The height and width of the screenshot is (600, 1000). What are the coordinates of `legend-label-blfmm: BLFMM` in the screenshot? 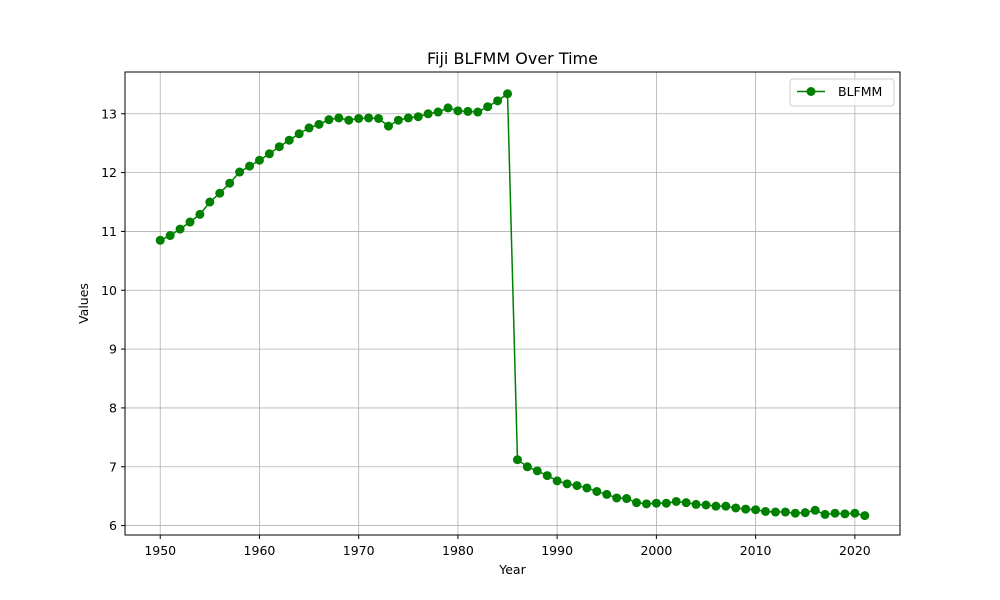 It's located at (860, 91).